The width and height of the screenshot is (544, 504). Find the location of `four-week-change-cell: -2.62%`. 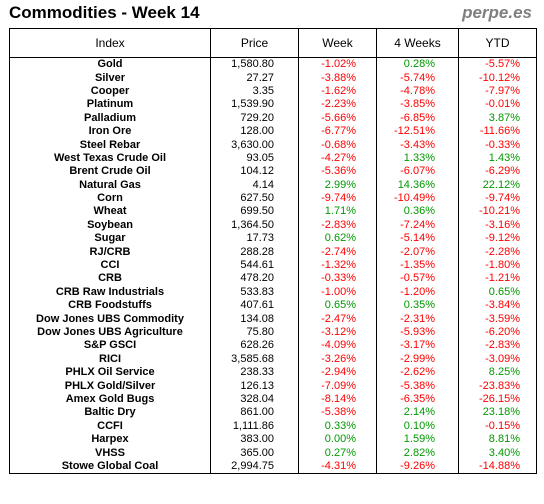

four-week-change-cell: -2.62% is located at coordinates (417, 372).